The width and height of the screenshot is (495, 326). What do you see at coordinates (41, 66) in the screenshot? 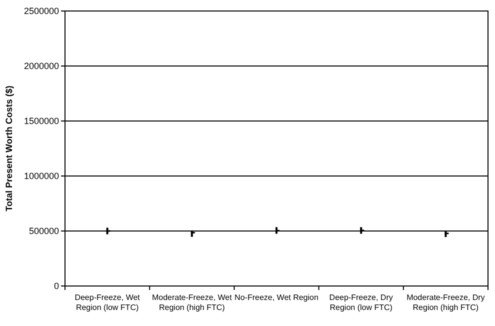
I see `y-tick-label: 2000000` at bounding box center [41, 66].